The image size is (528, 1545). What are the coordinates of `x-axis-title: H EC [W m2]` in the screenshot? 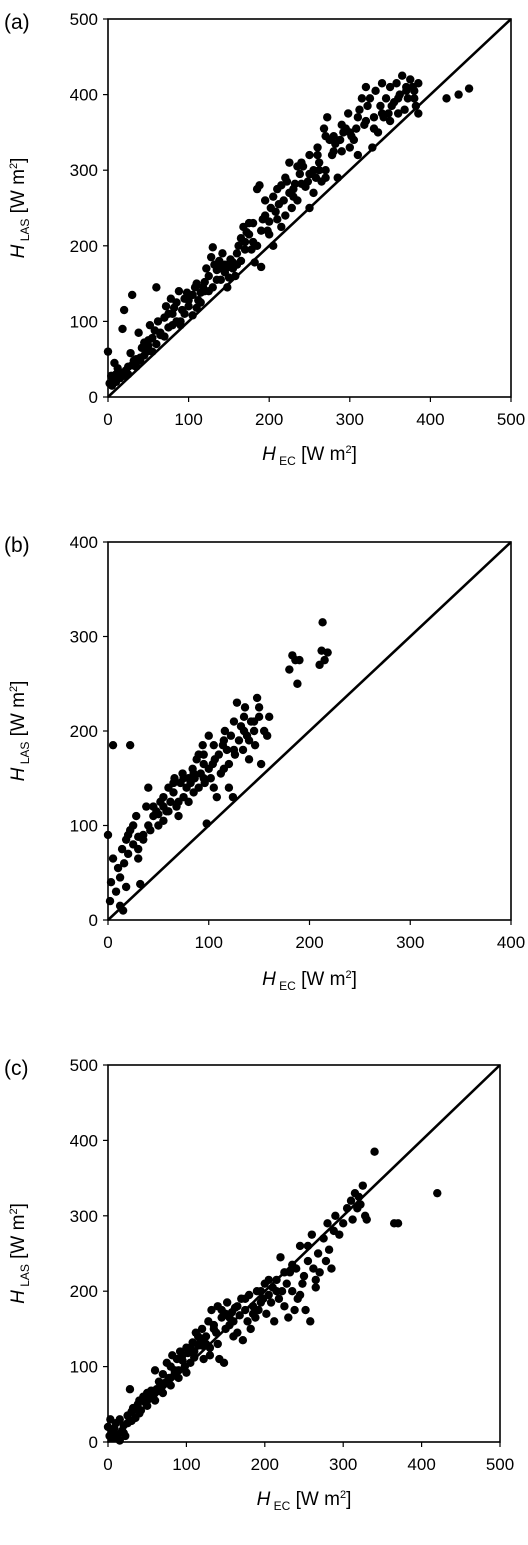 It's located at (304, 1501).